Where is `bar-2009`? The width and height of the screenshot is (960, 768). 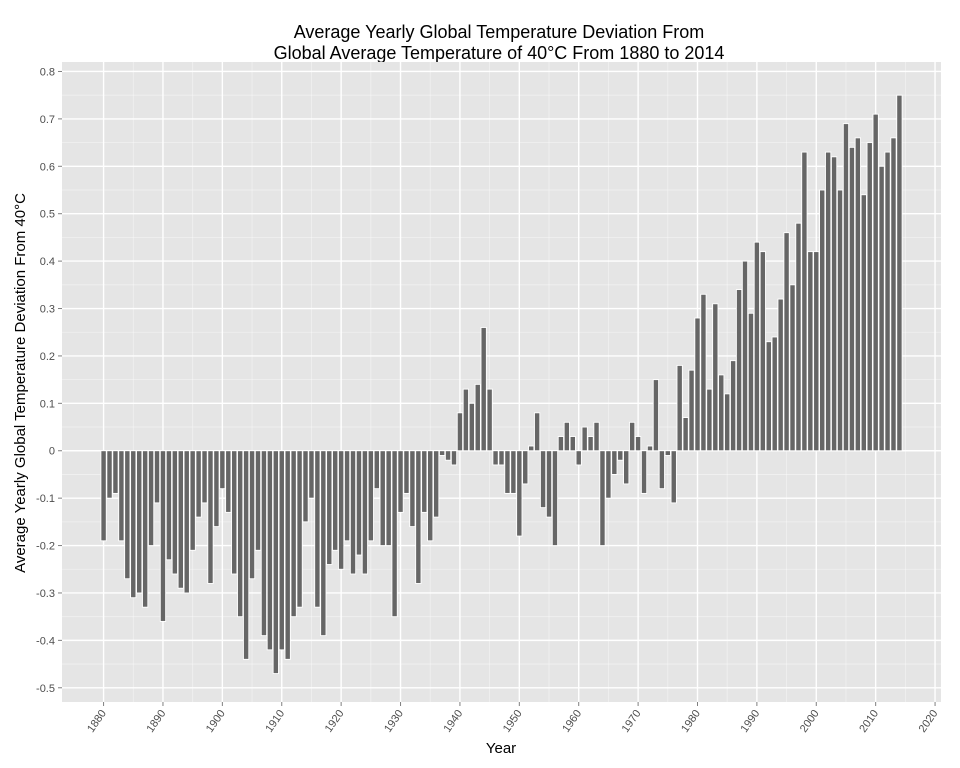 bar-2009 is located at coordinates (869, 297).